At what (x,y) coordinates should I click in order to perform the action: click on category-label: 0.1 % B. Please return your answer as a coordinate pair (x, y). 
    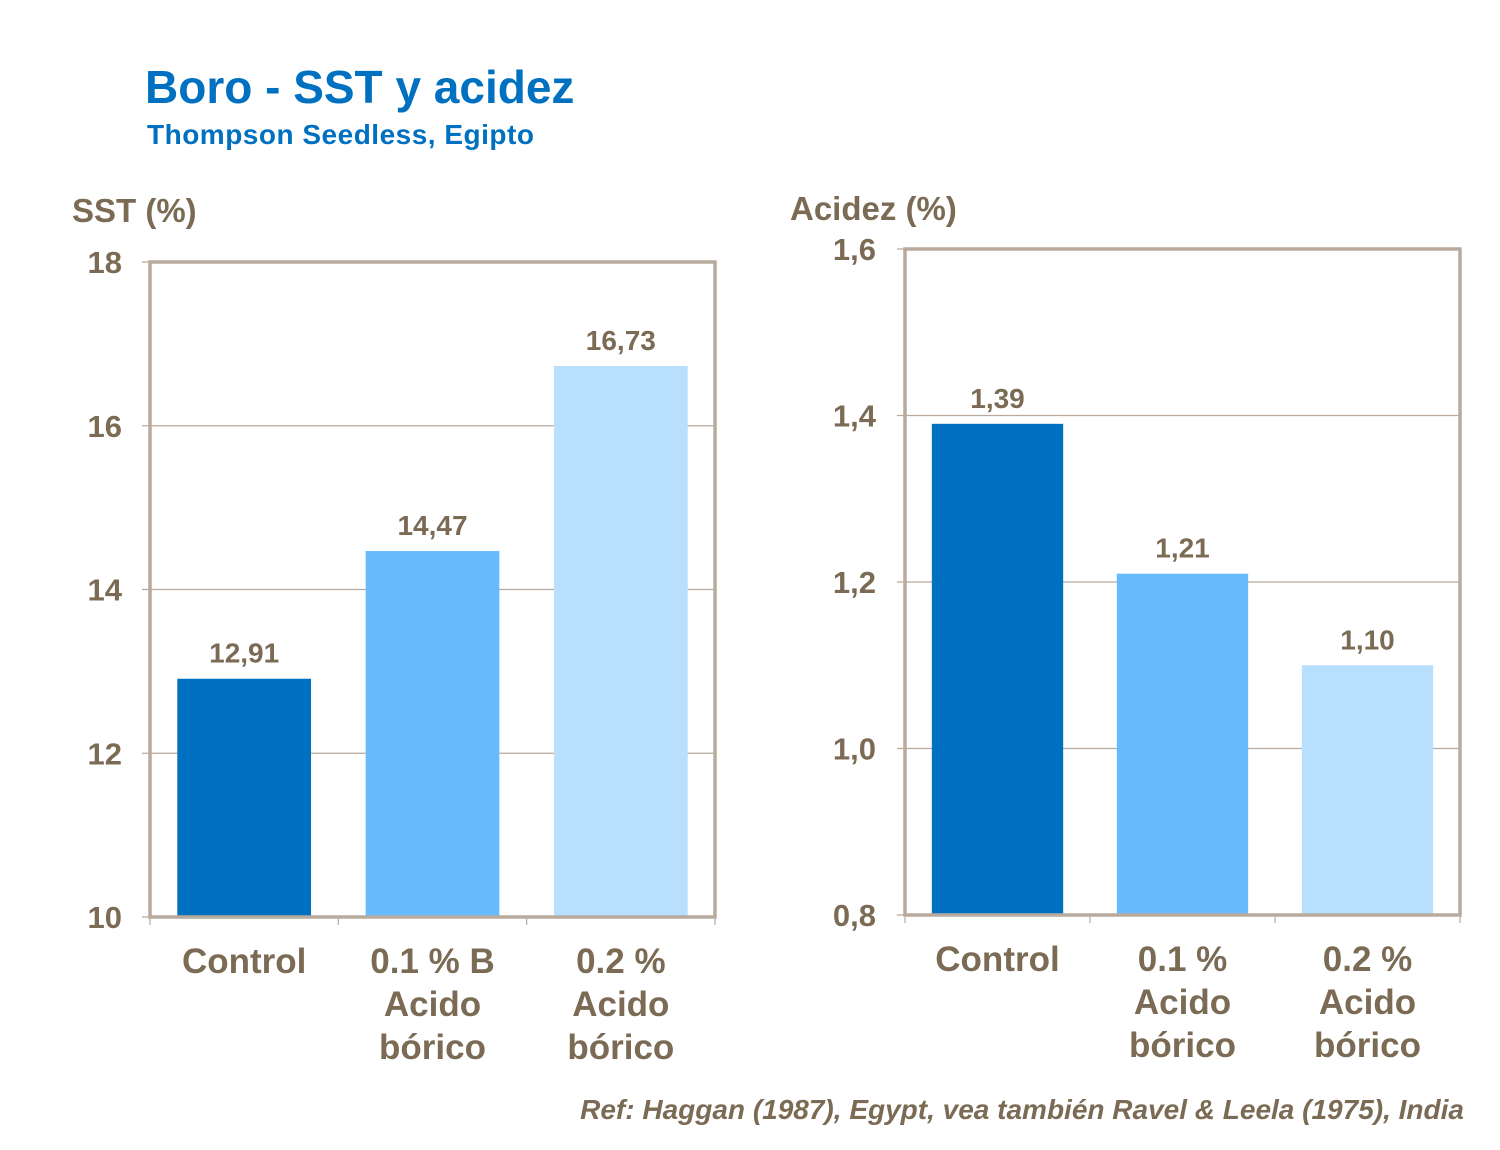
    Looking at the image, I should click on (432, 961).